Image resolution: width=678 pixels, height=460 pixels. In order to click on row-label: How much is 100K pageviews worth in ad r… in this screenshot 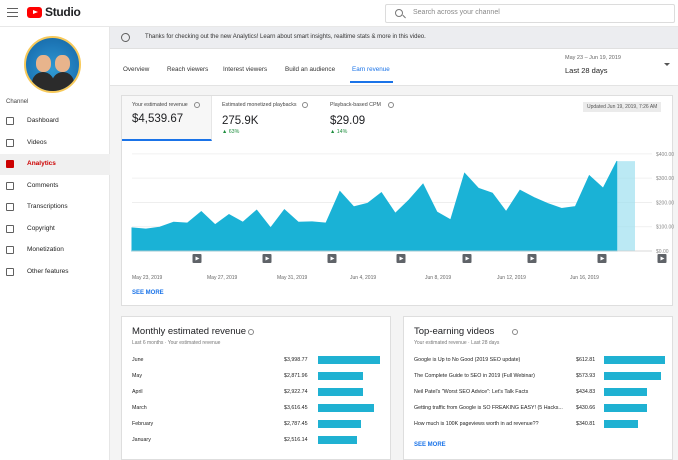, I will do `click(476, 424)`.